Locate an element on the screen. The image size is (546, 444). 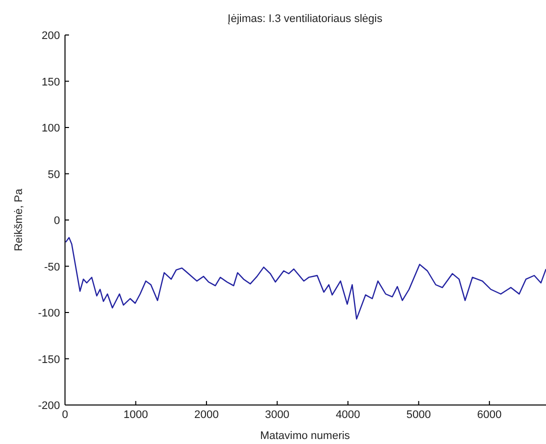
y-tick-label: 0 is located at coordinates (57, 221).